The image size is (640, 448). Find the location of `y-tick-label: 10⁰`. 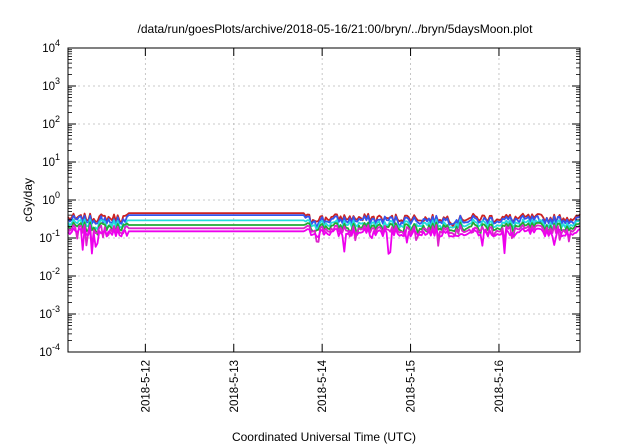

y-tick-label: 10⁰ is located at coordinates (51, 198).